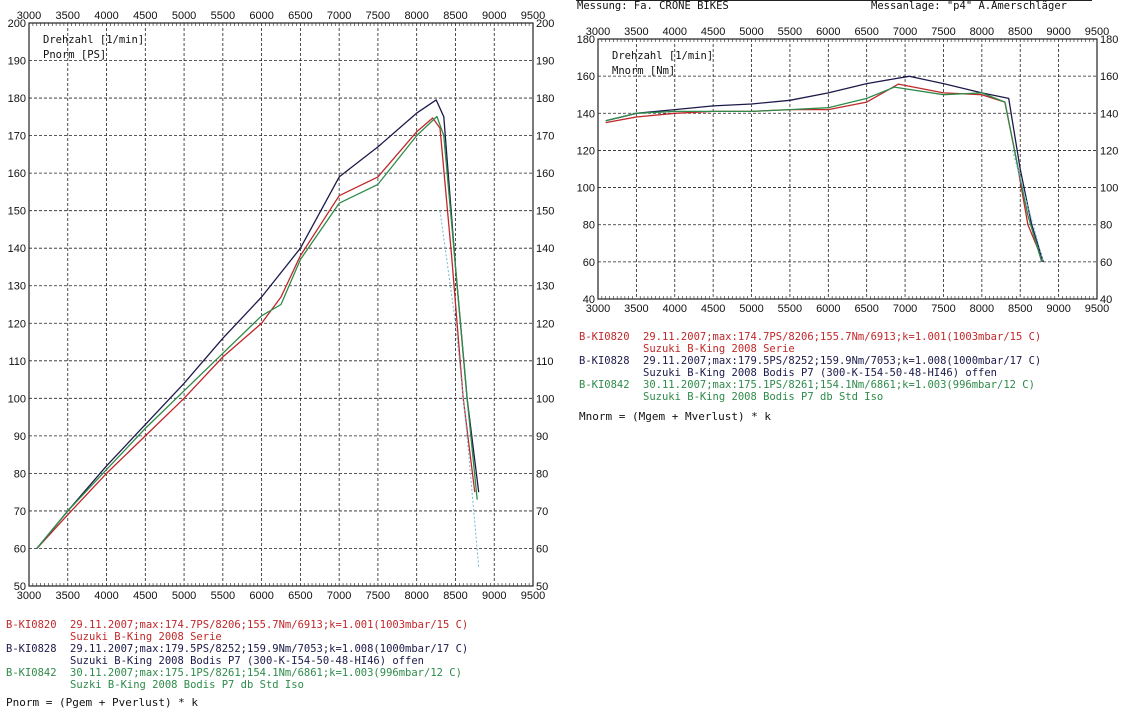 This screenshot has width=1127, height=720. Describe the element at coordinates (542, 549) in the screenshot. I see `y-tick-label-right: 60` at that location.